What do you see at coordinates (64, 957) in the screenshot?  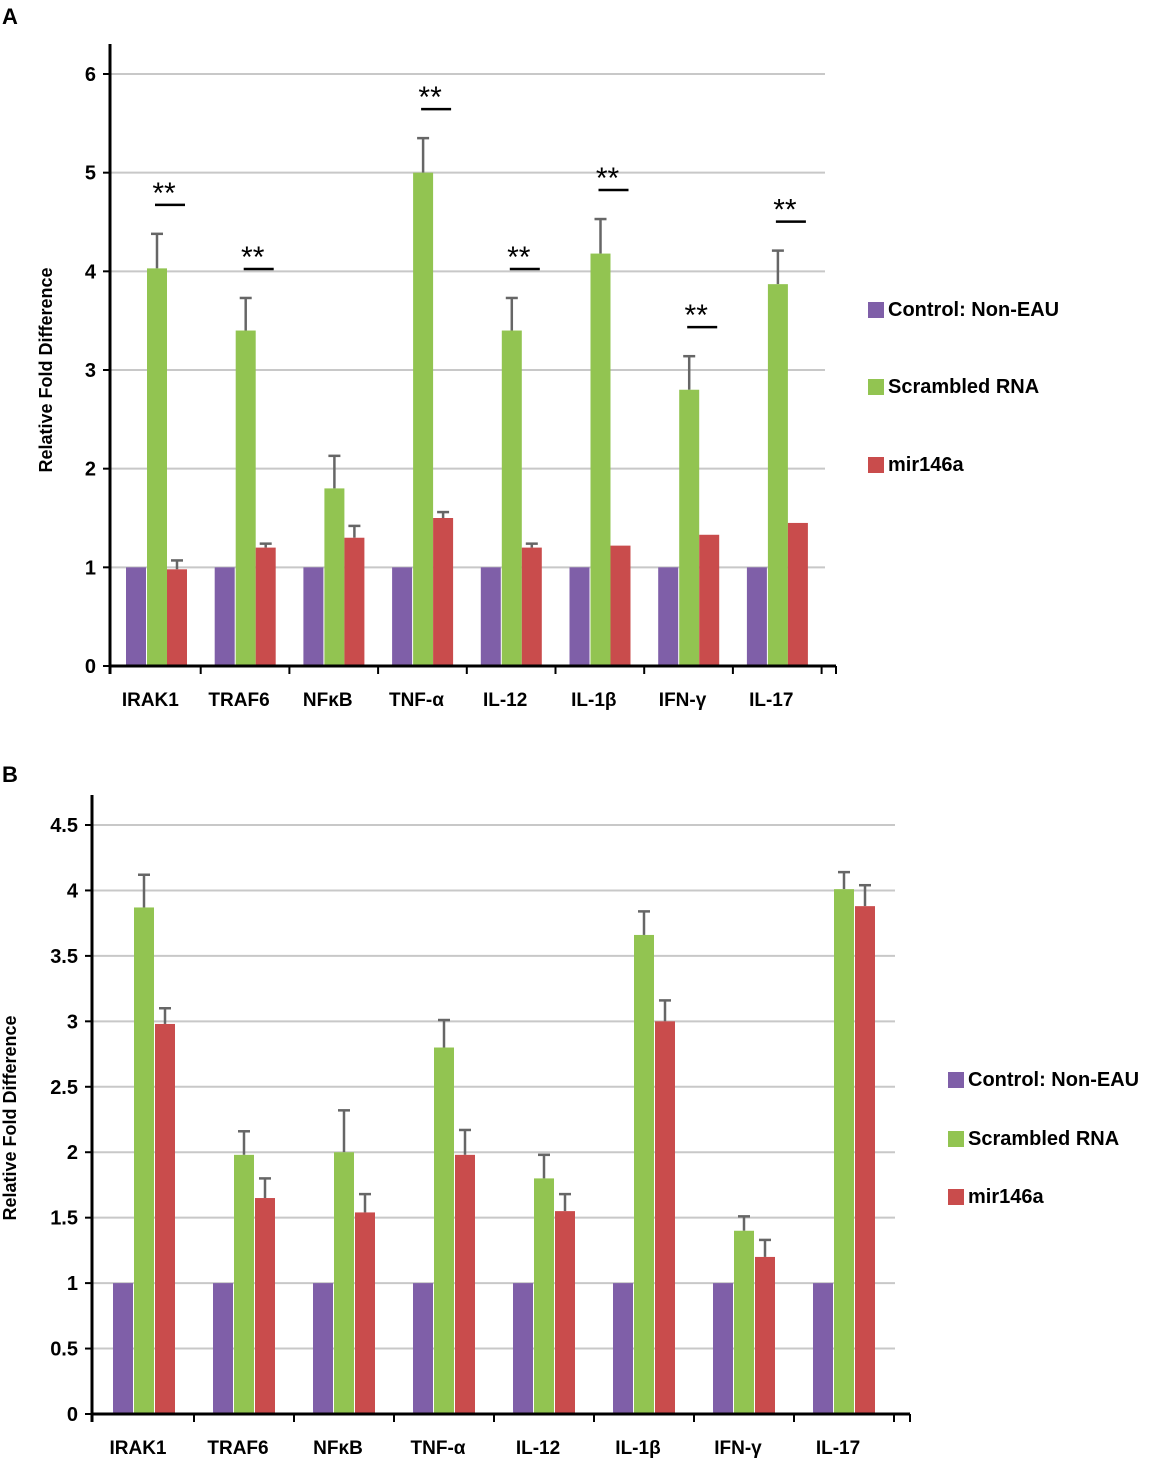 I see `y-tick-label: 3.5` at bounding box center [64, 957].